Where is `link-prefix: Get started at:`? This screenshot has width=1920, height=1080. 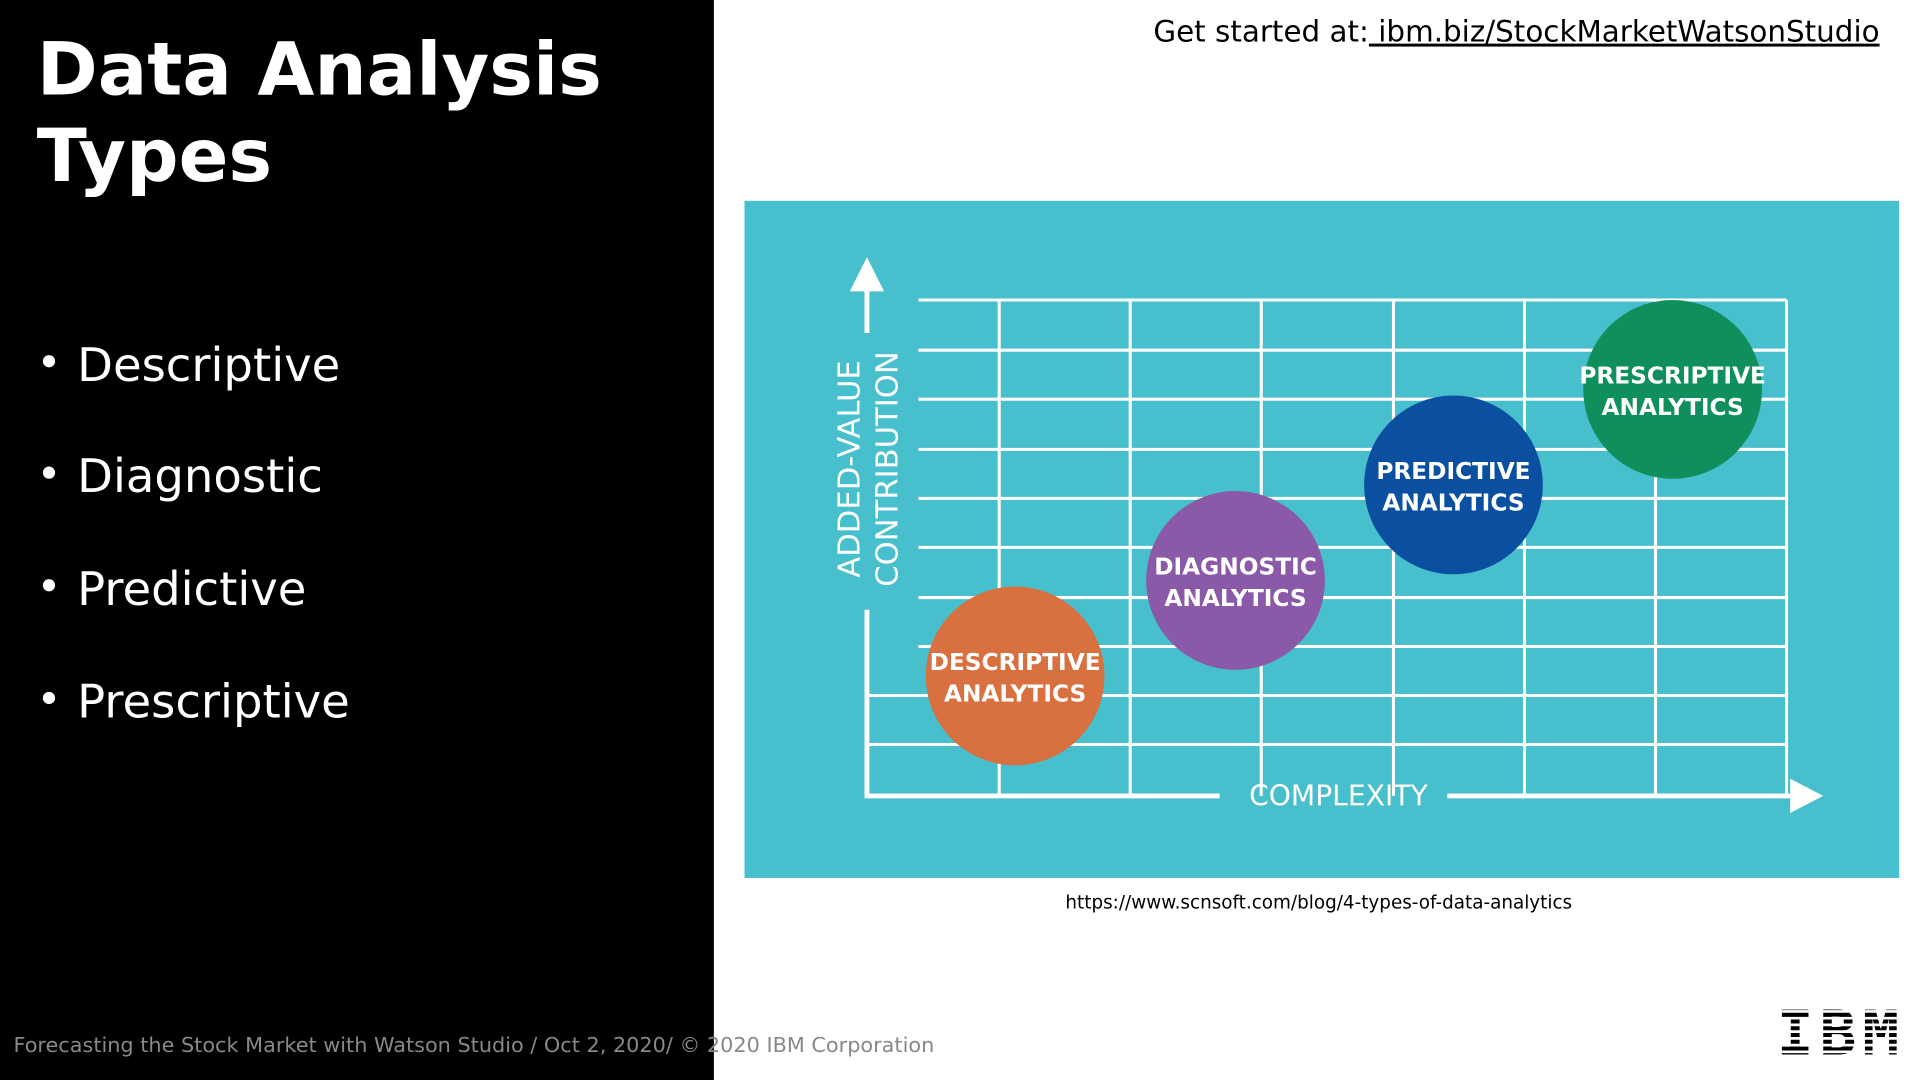
link-prefix: Get started at: is located at coordinates (1261, 32).